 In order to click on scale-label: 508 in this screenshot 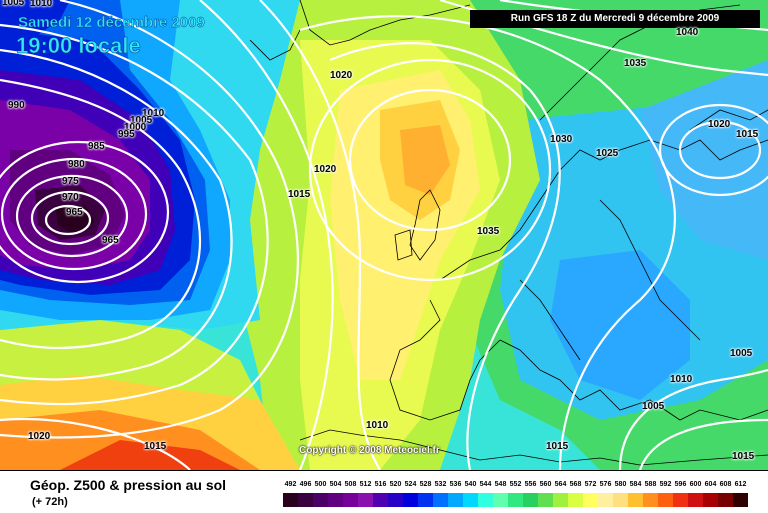, I will do `click(350, 484)`.